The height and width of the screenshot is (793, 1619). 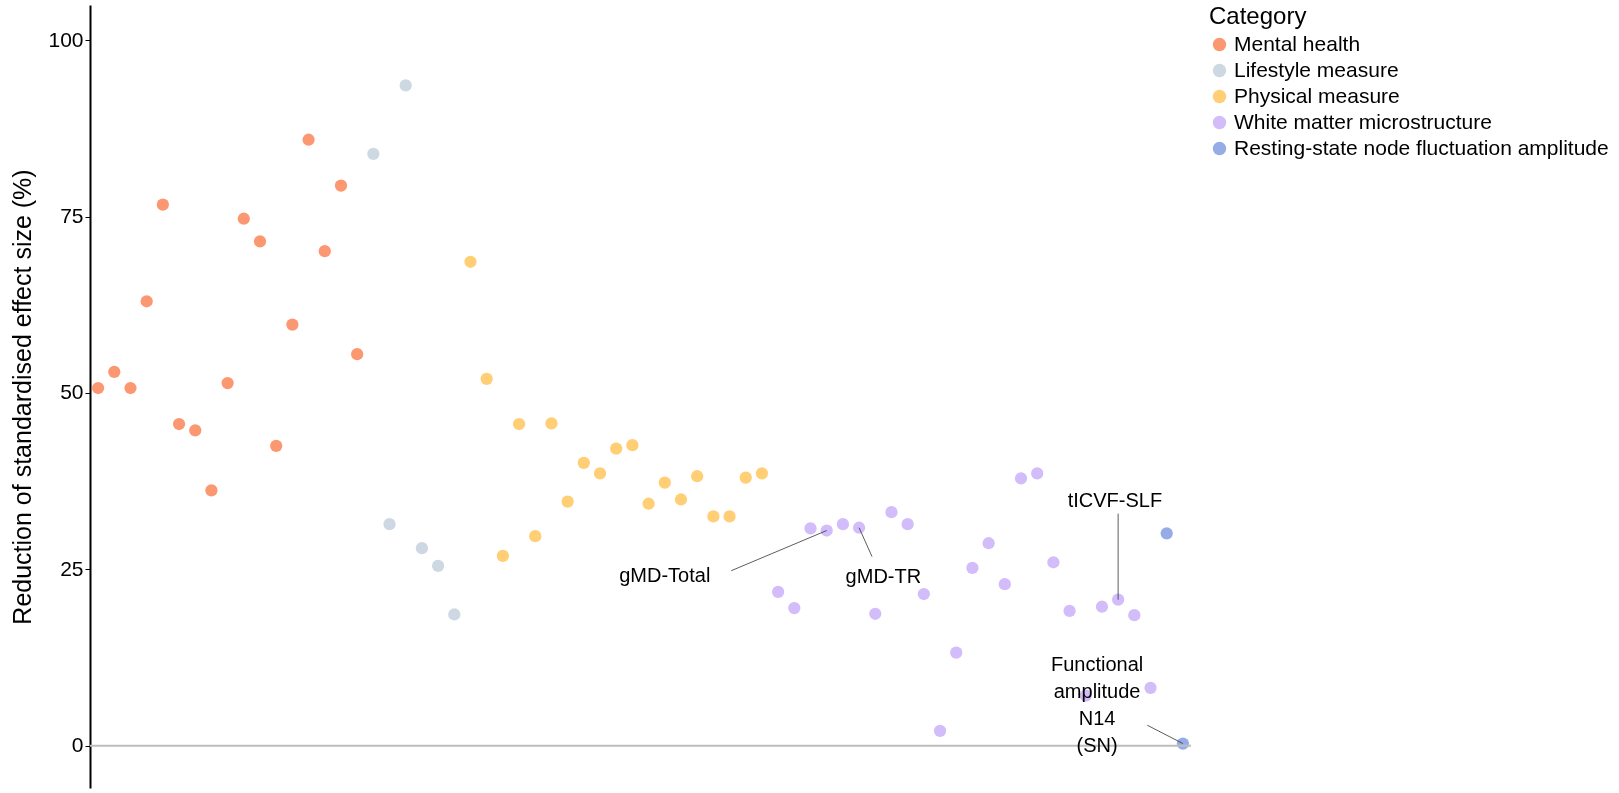 I want to click on annotation: Functional amplitude N14 (SN), so click(x=1097, y=705).